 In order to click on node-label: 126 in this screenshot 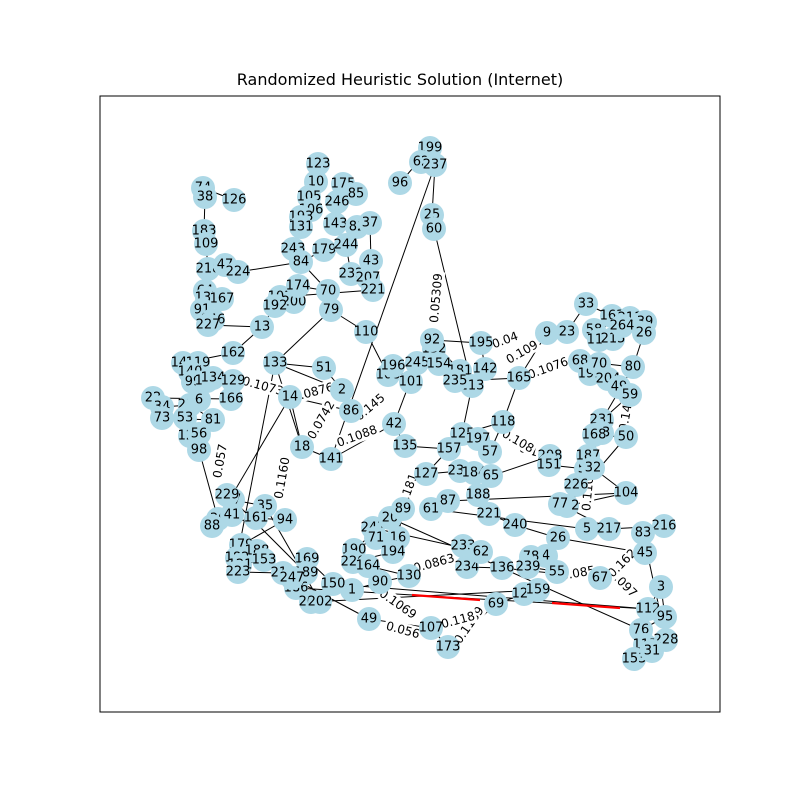, I will do `click(234, 200)`.